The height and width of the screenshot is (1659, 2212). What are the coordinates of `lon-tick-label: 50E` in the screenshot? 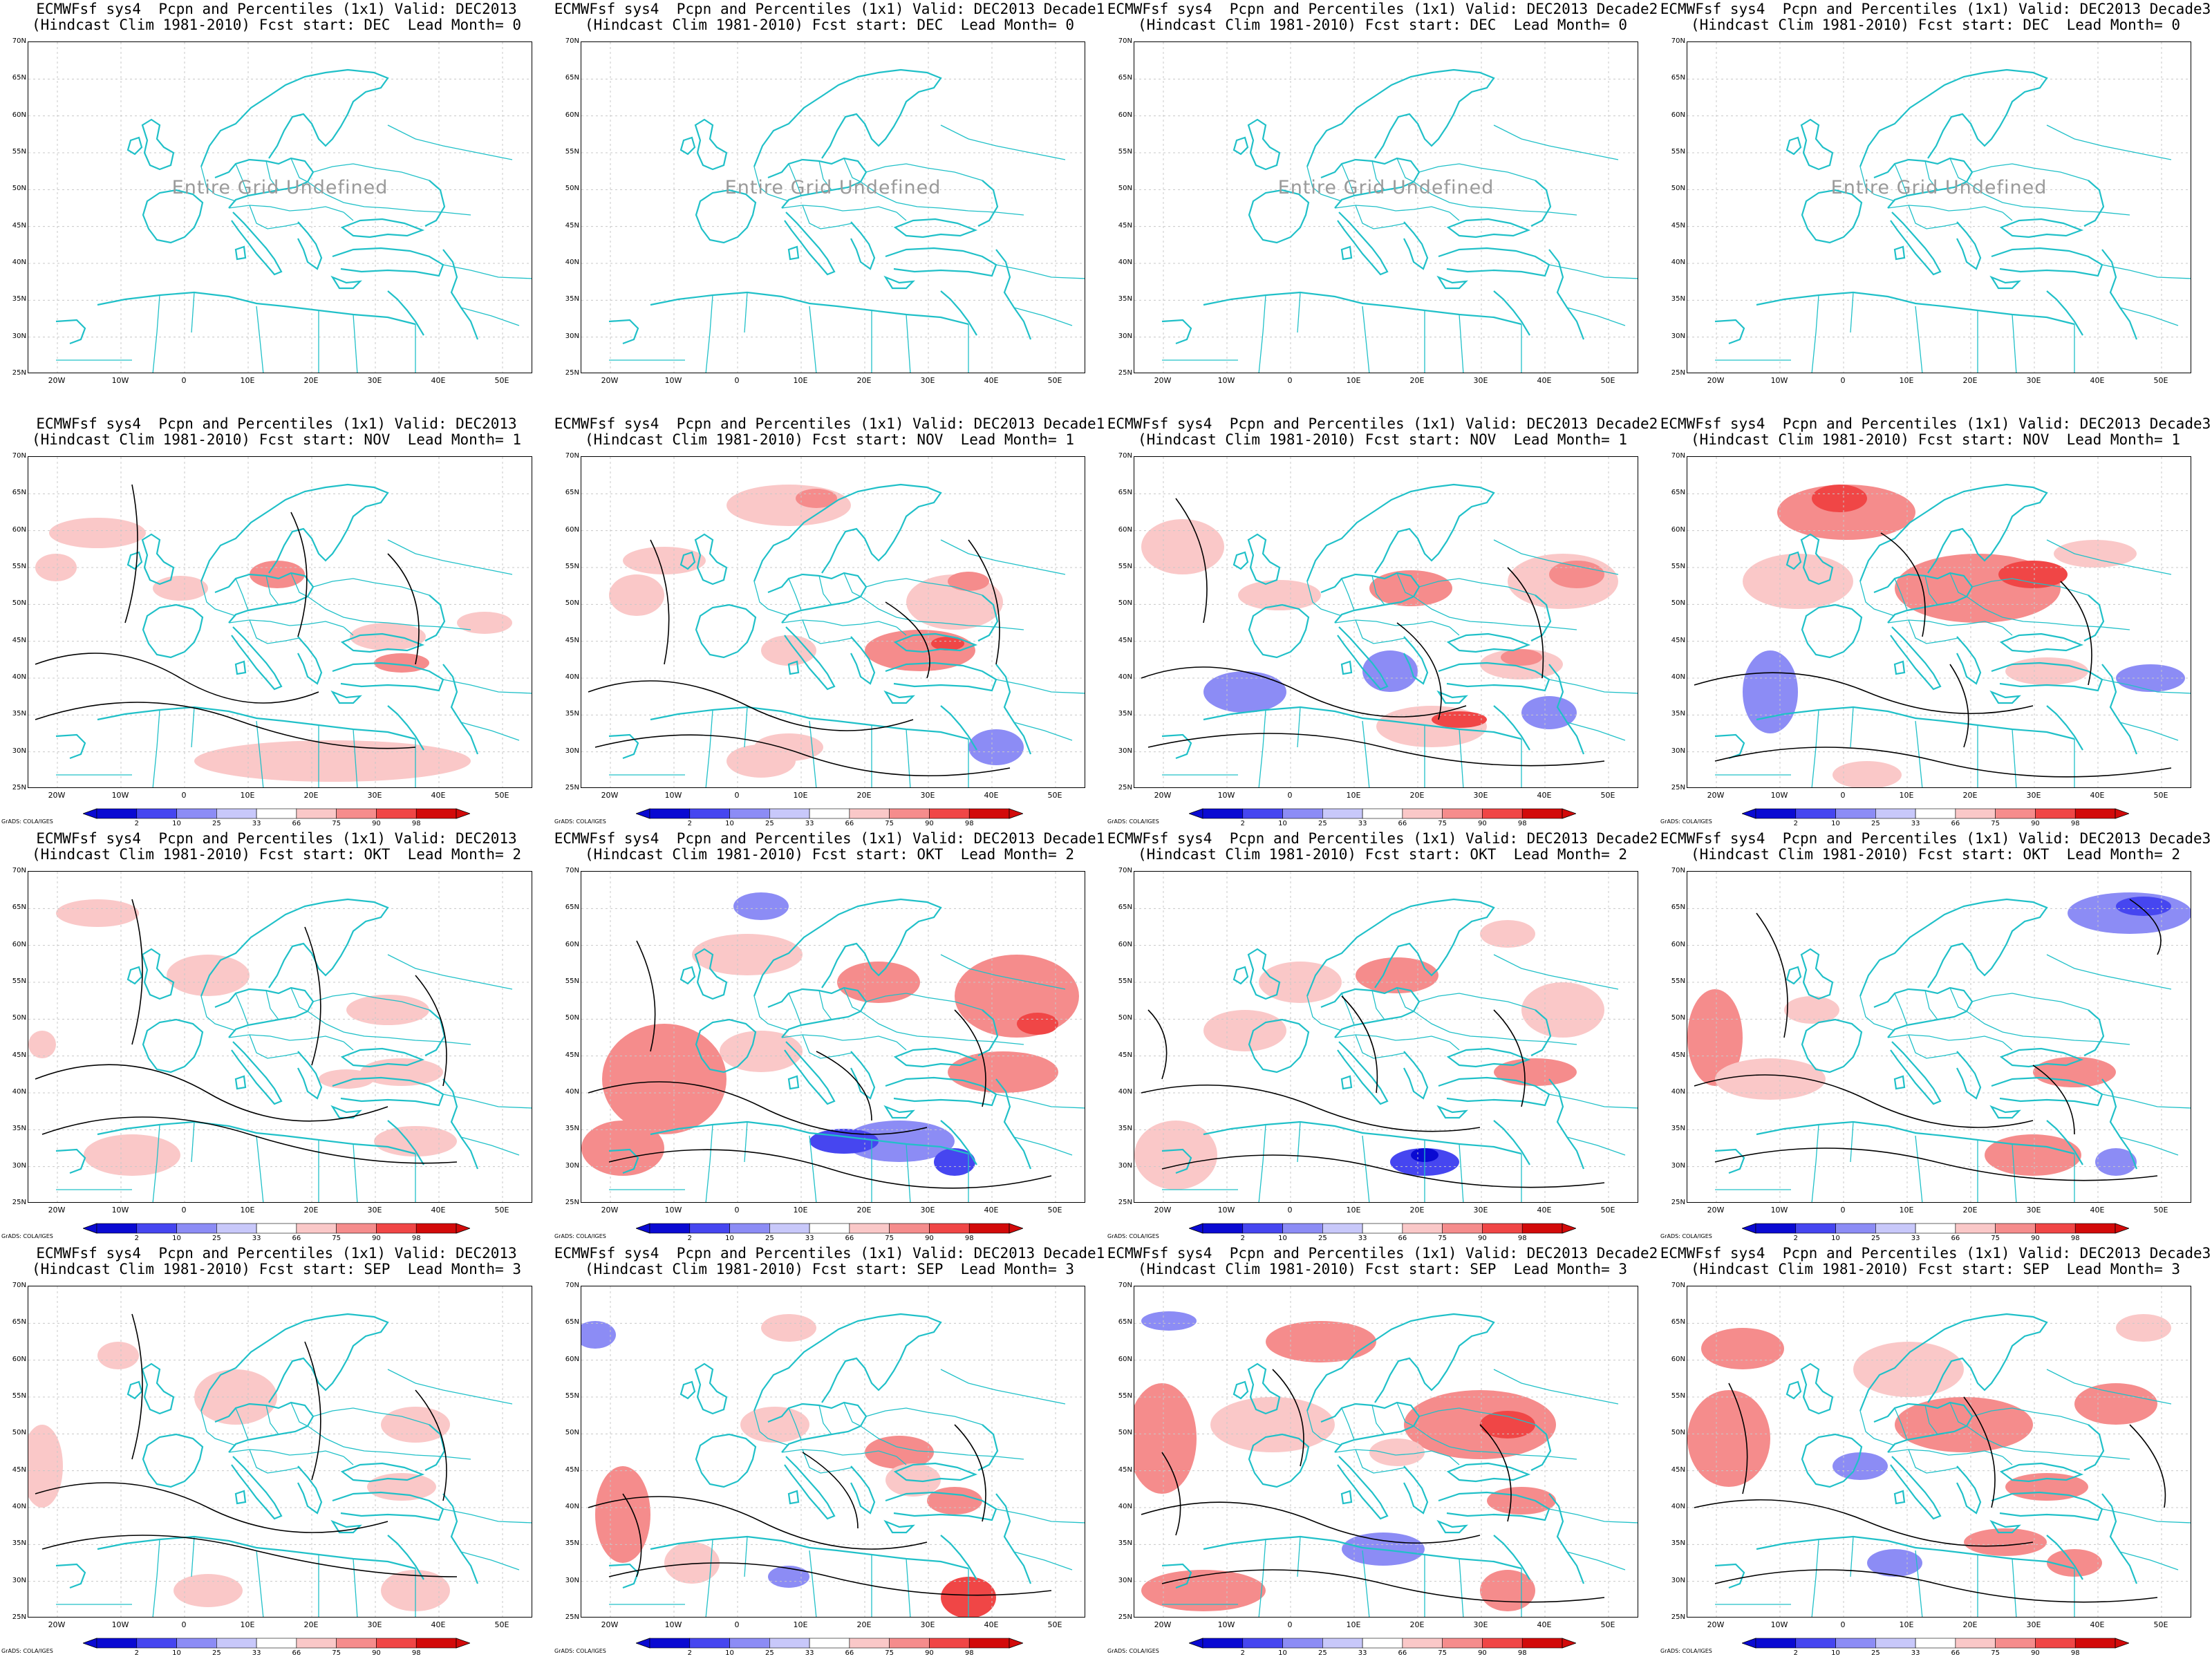 It's located at (501, 380).